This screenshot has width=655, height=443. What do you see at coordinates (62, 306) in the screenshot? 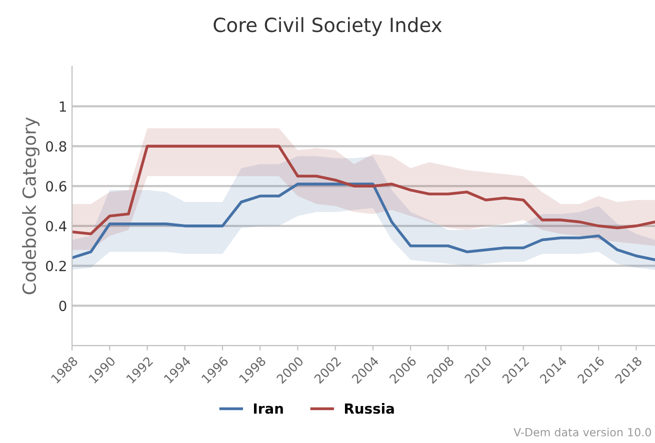
I see `y-tick-label: 0` at bounding box center [62, 306].